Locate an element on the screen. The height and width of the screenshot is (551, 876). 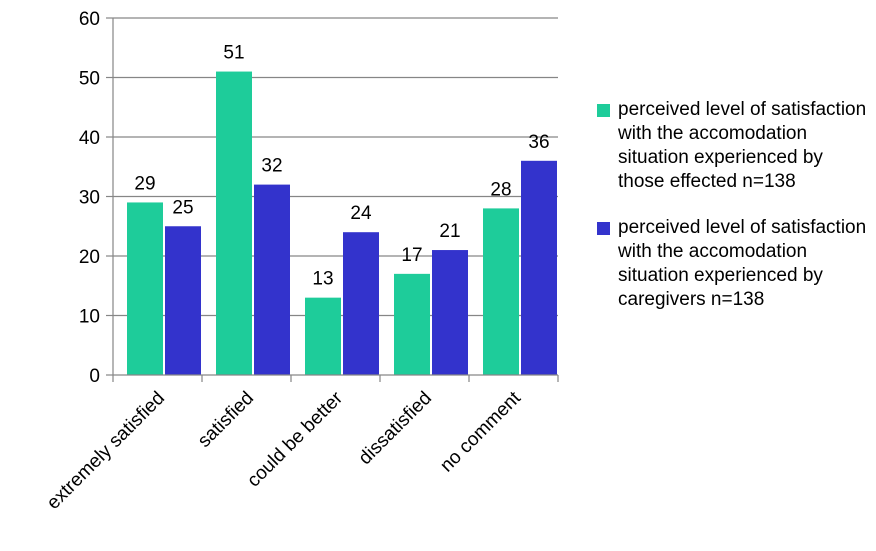
y-tick-label: 30 is located at coordinates (89, 198).